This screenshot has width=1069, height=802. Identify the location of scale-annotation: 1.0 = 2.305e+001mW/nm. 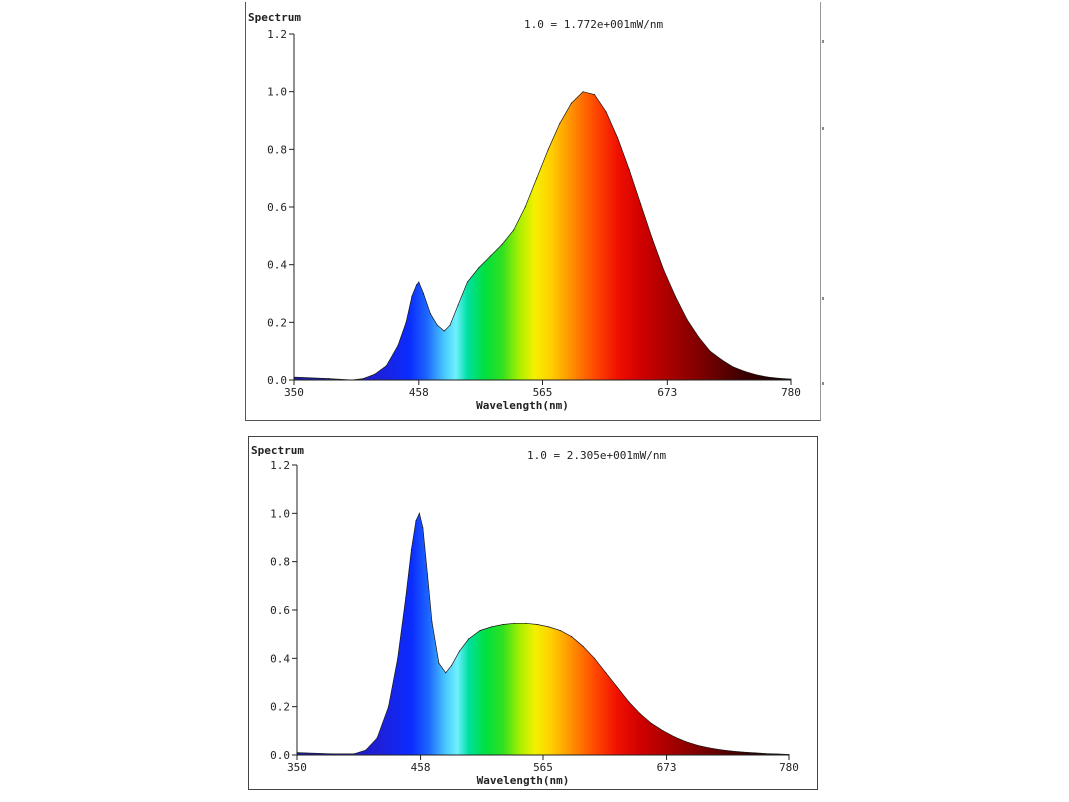
(596, 455).